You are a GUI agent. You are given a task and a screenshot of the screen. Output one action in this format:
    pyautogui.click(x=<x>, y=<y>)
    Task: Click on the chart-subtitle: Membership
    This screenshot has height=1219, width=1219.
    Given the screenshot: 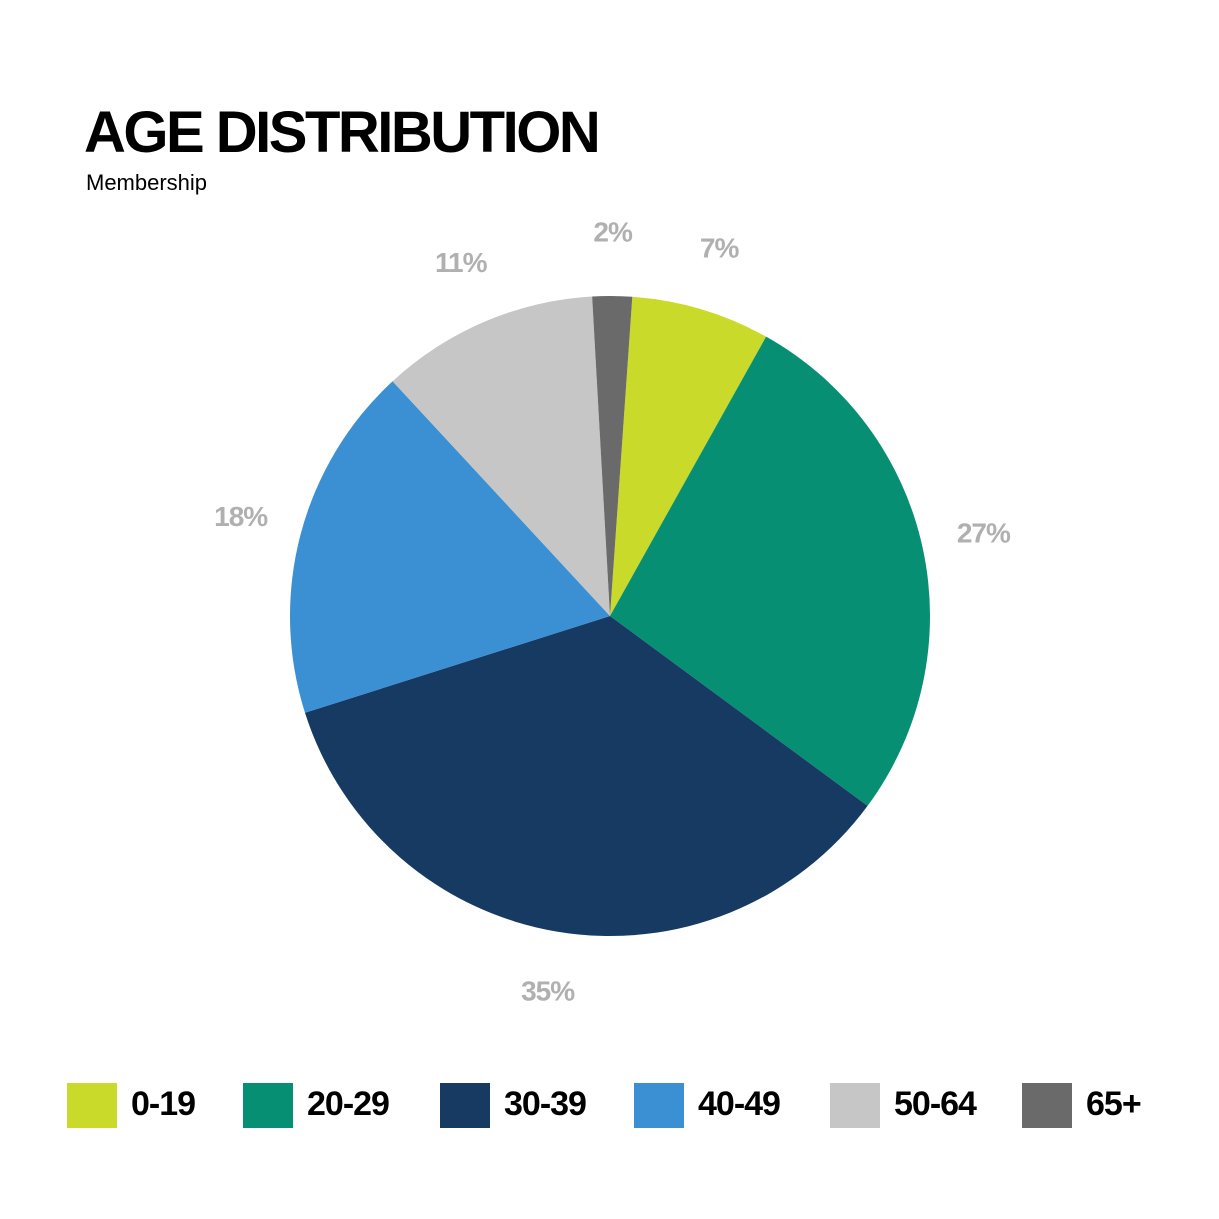 What is the action you would take?
    pyautogui.click(x=146, y=182)
    